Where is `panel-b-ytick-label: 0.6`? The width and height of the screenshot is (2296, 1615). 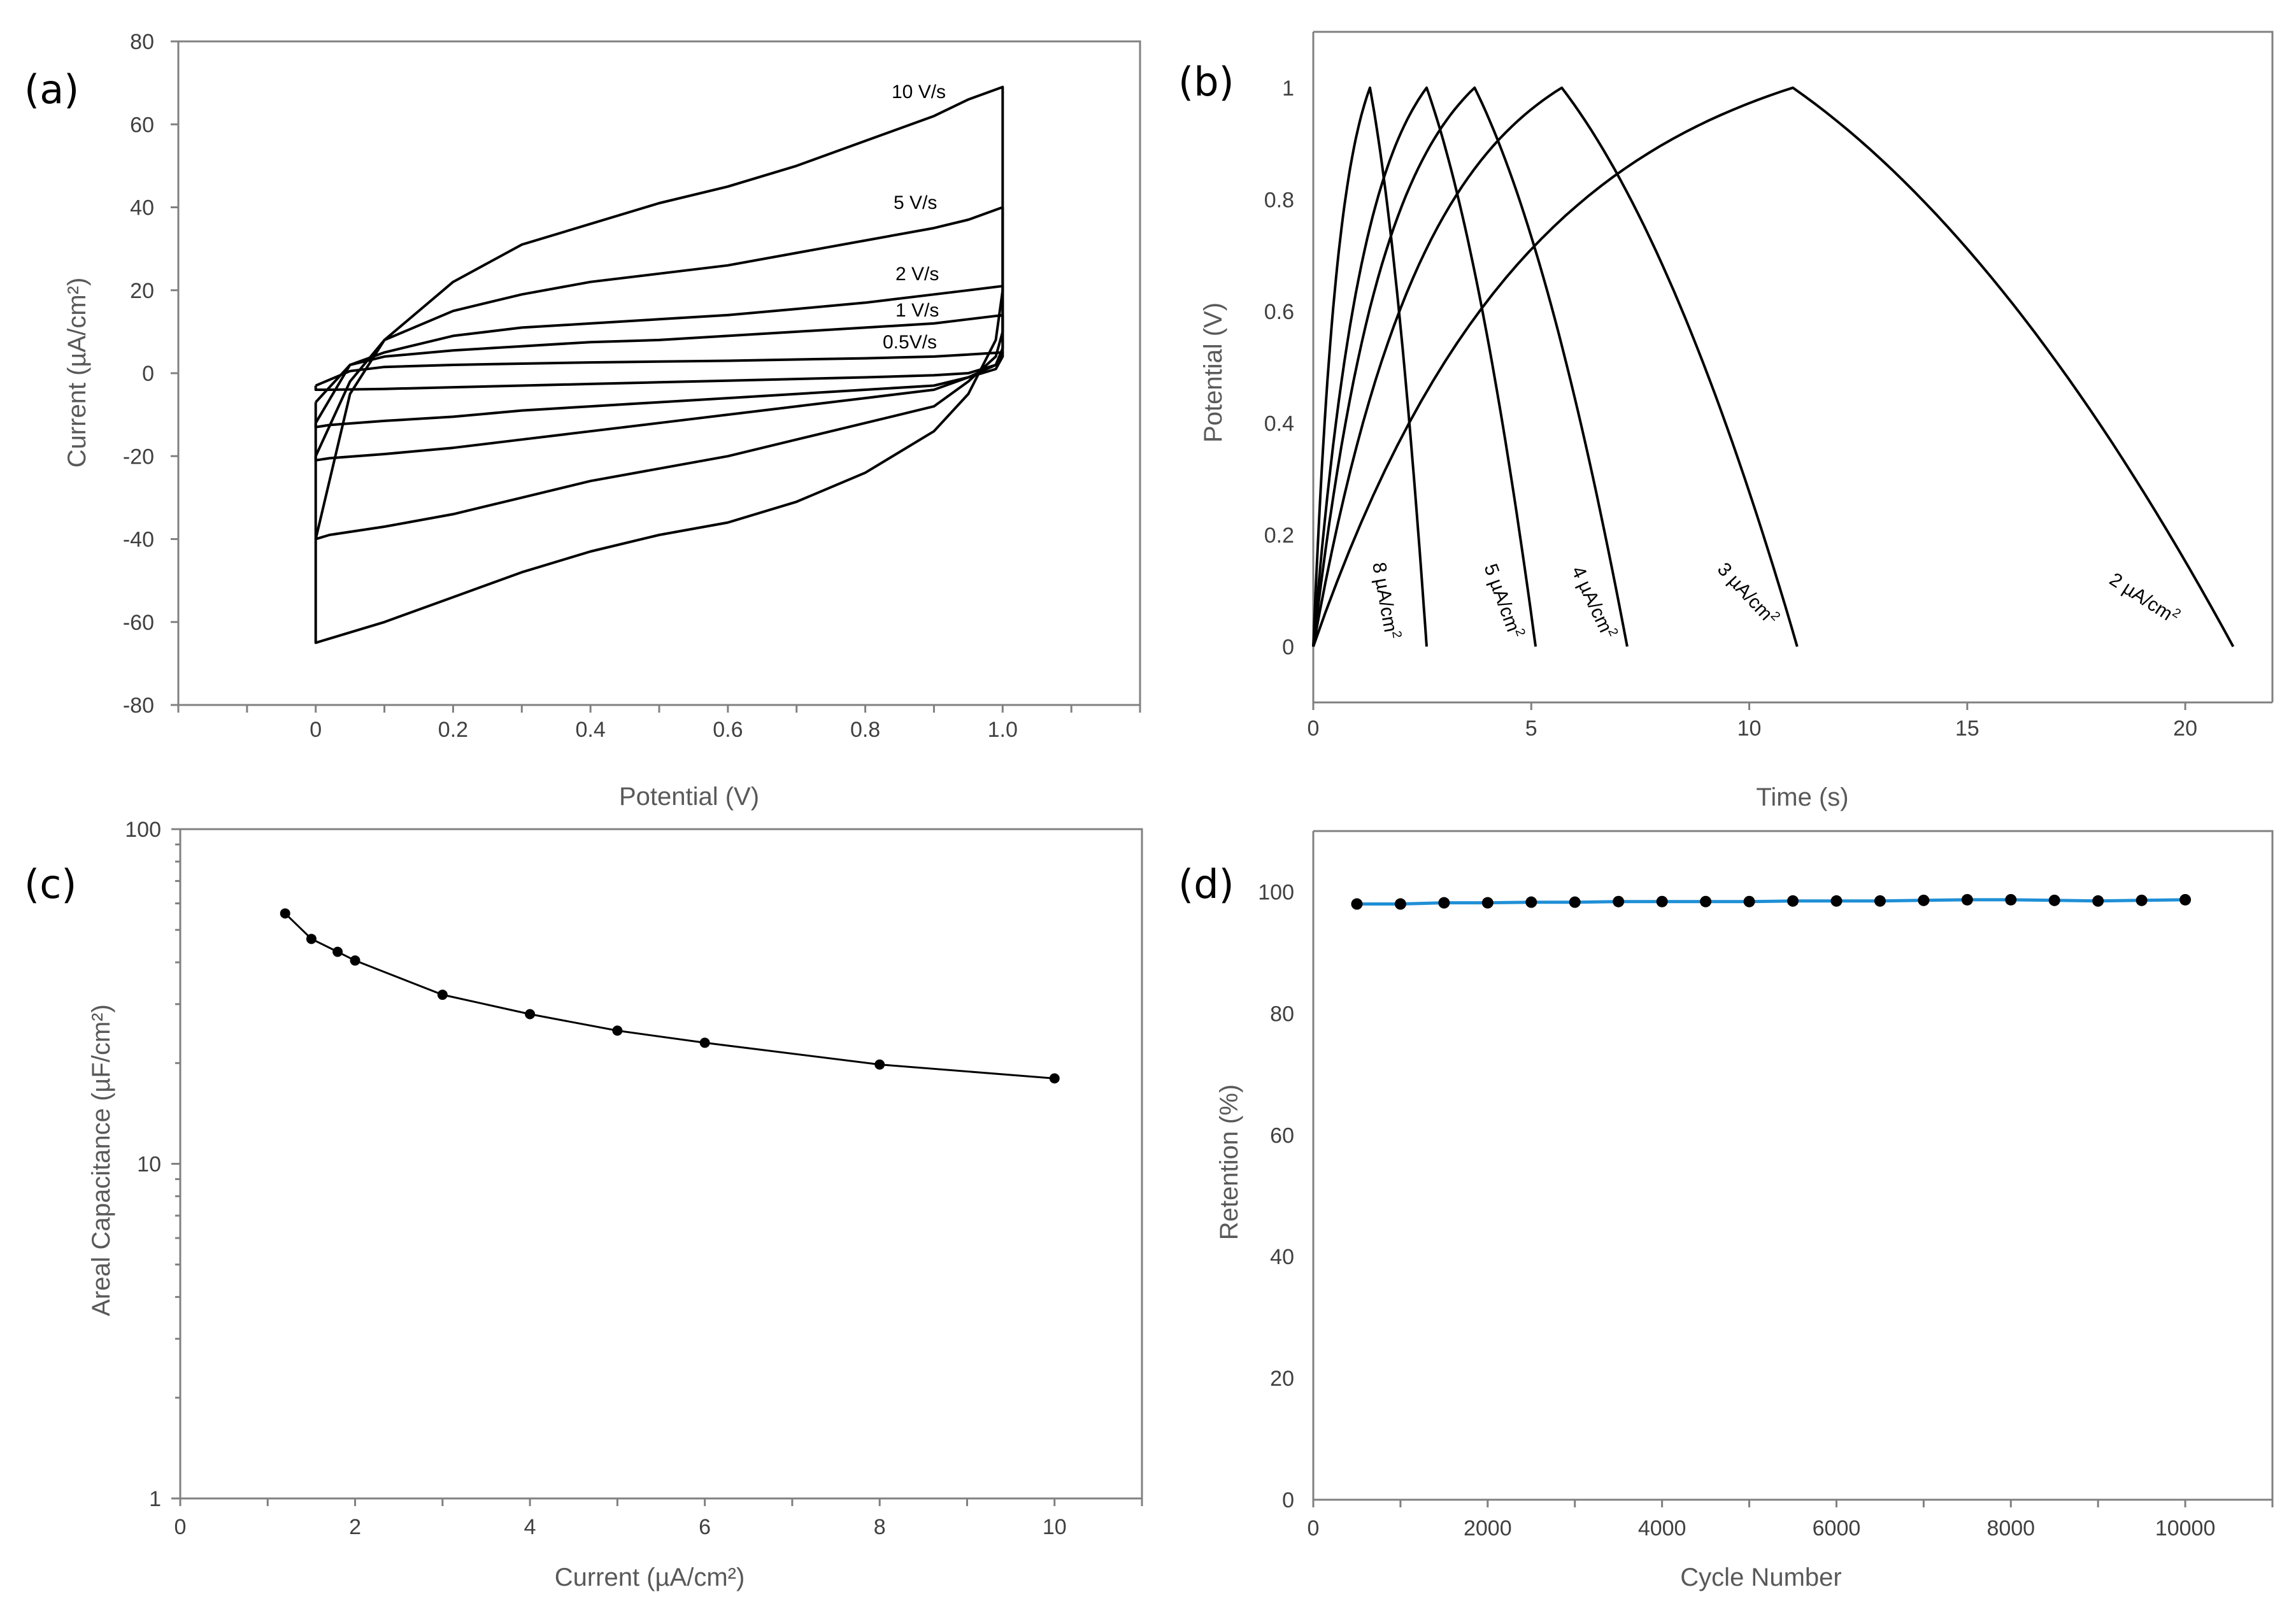 panel-b-ytick-label: 0.6 is located at coordinates (1279, 312).